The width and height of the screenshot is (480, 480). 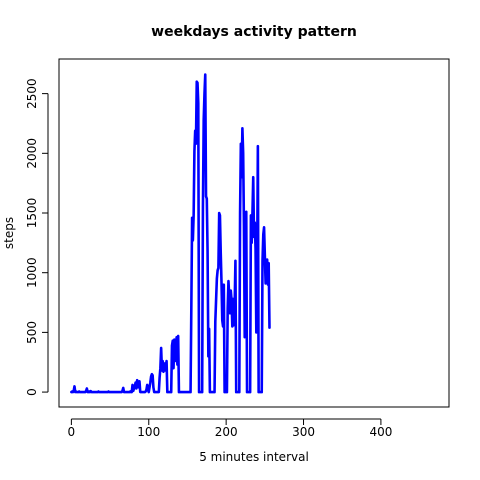 What do you see at coordinates (37, 237) in the screenshot?
I see `y-axis: 0 500 1000 1500 2000 2500` at bounding box center [37, 237].